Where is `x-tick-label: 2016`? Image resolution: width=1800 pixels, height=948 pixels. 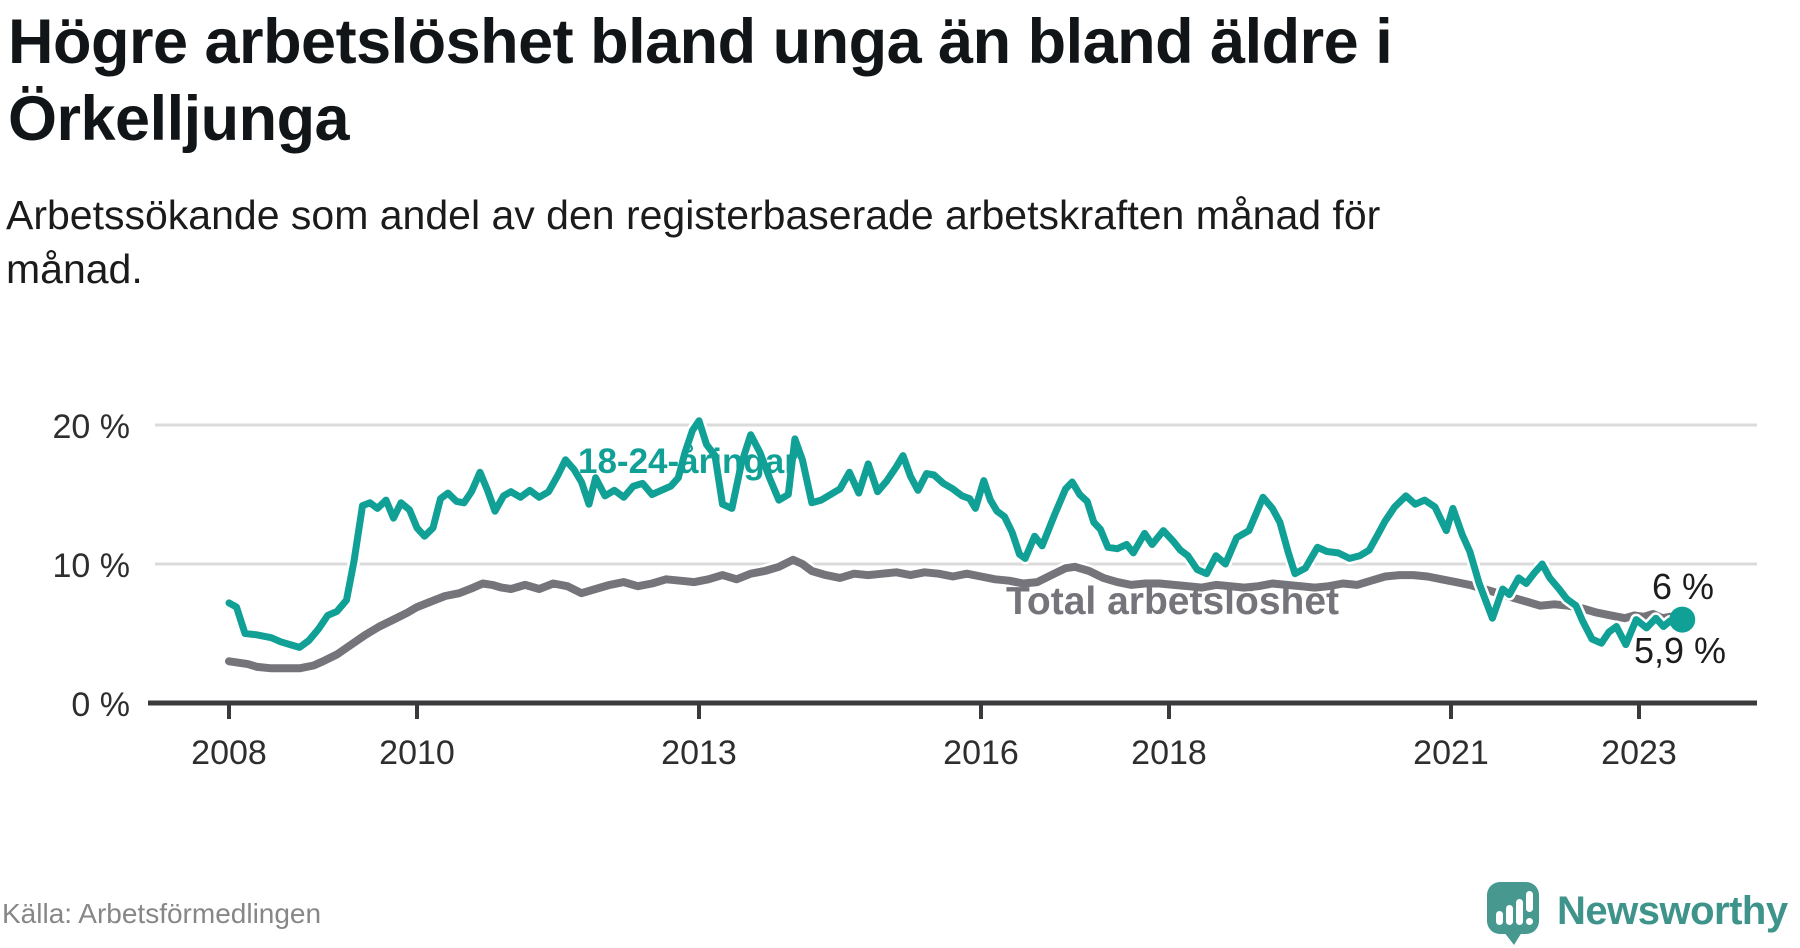
x-tick-label: 2016 is located at coordinates (981, 753).